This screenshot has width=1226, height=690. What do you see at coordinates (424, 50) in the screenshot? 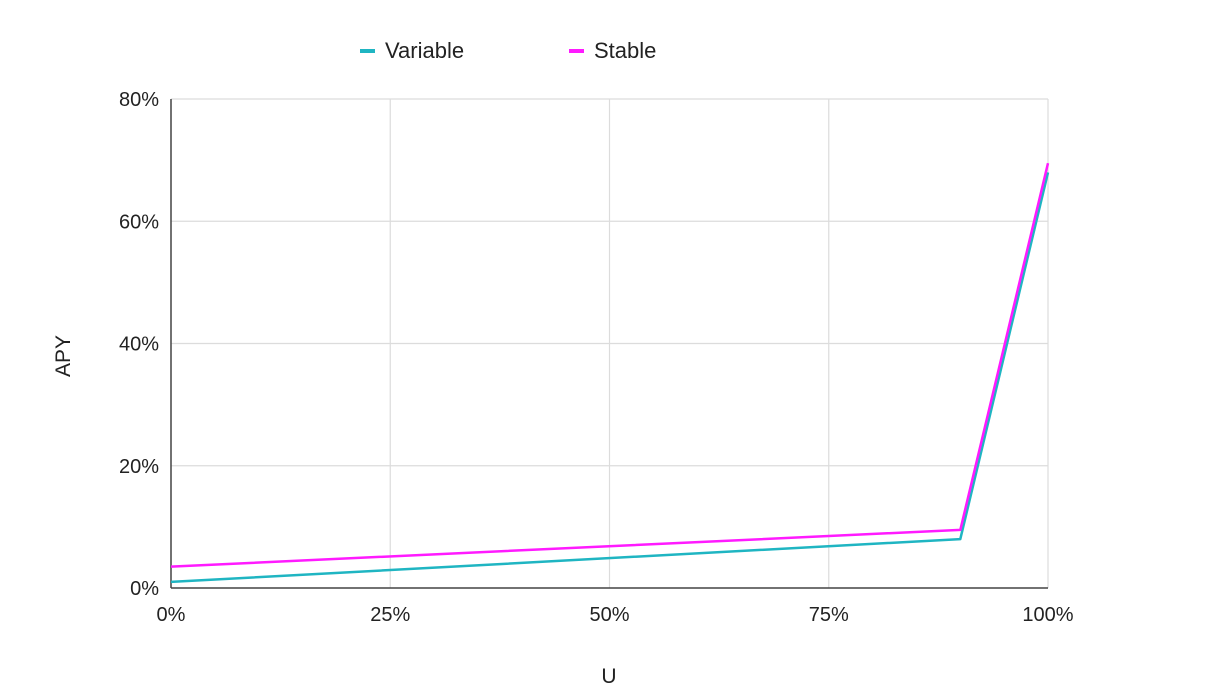
I see `legend-label: Variable` at bounding box center [424, 50].